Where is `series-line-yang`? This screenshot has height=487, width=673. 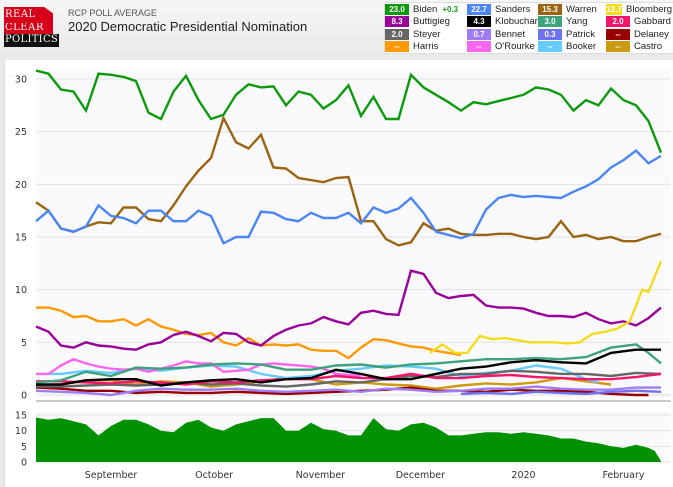
series-line-yang is located at coordinates (348, 363).